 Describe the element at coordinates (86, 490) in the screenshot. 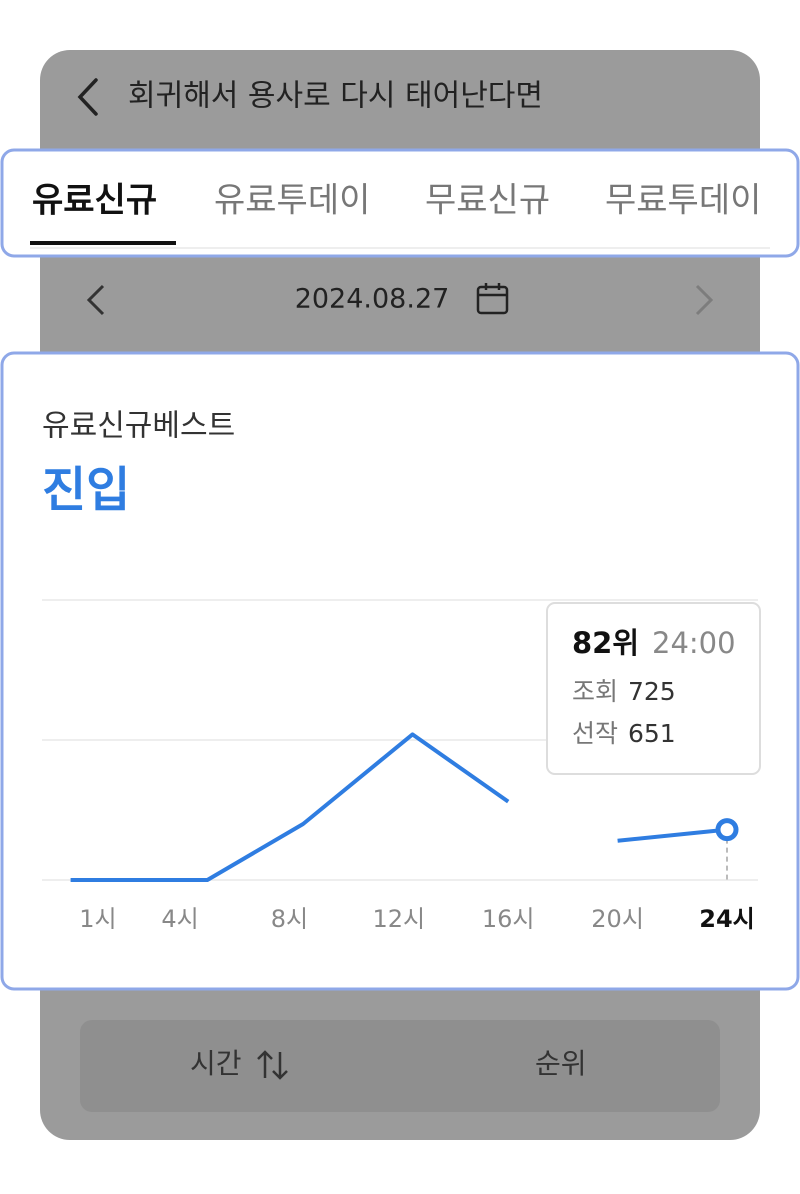

I see `card-status: 진입` at that location.